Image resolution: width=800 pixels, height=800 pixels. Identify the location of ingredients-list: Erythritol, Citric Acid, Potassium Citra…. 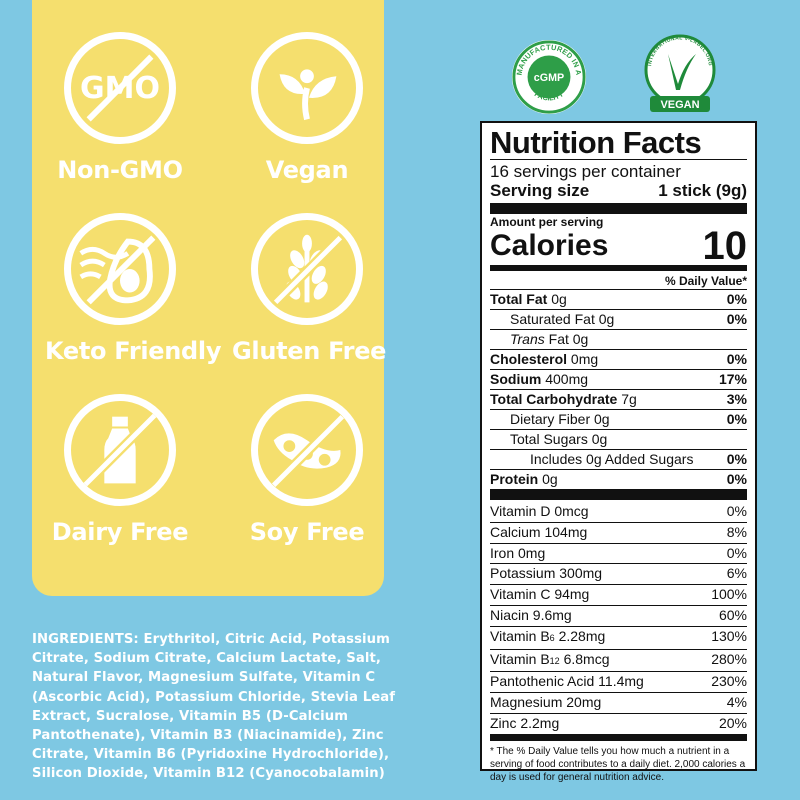
(214, 707).